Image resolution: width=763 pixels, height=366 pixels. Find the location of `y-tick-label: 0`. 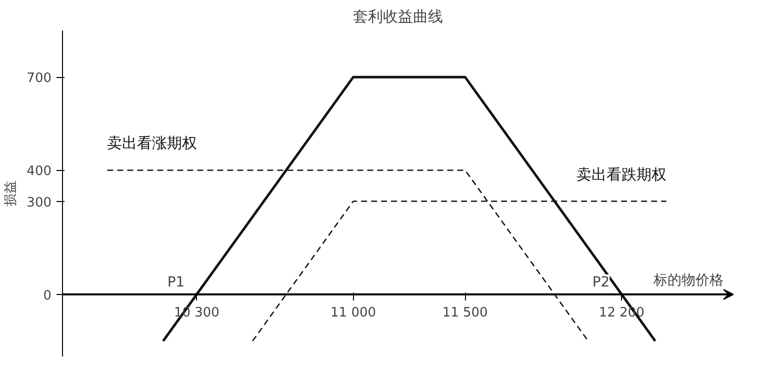

y-tick-label: 0 is located at coordinates (47, 296).